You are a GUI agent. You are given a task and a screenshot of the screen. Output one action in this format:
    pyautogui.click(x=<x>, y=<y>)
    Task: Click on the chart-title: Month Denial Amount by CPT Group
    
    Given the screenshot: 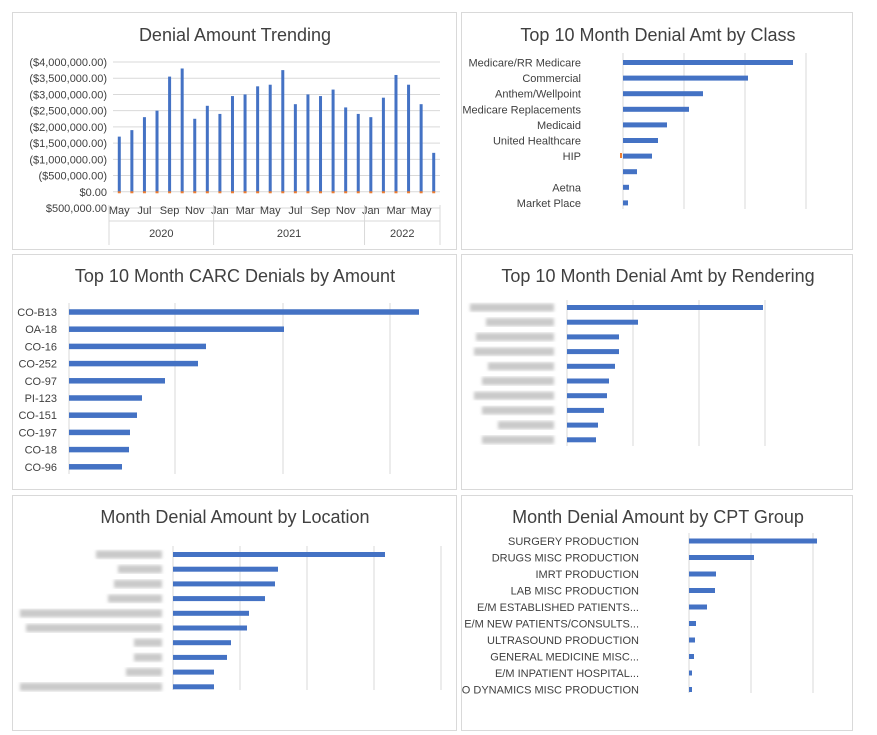 What is the action you would take?
    pyautogui.click(x=658, y=517)
    